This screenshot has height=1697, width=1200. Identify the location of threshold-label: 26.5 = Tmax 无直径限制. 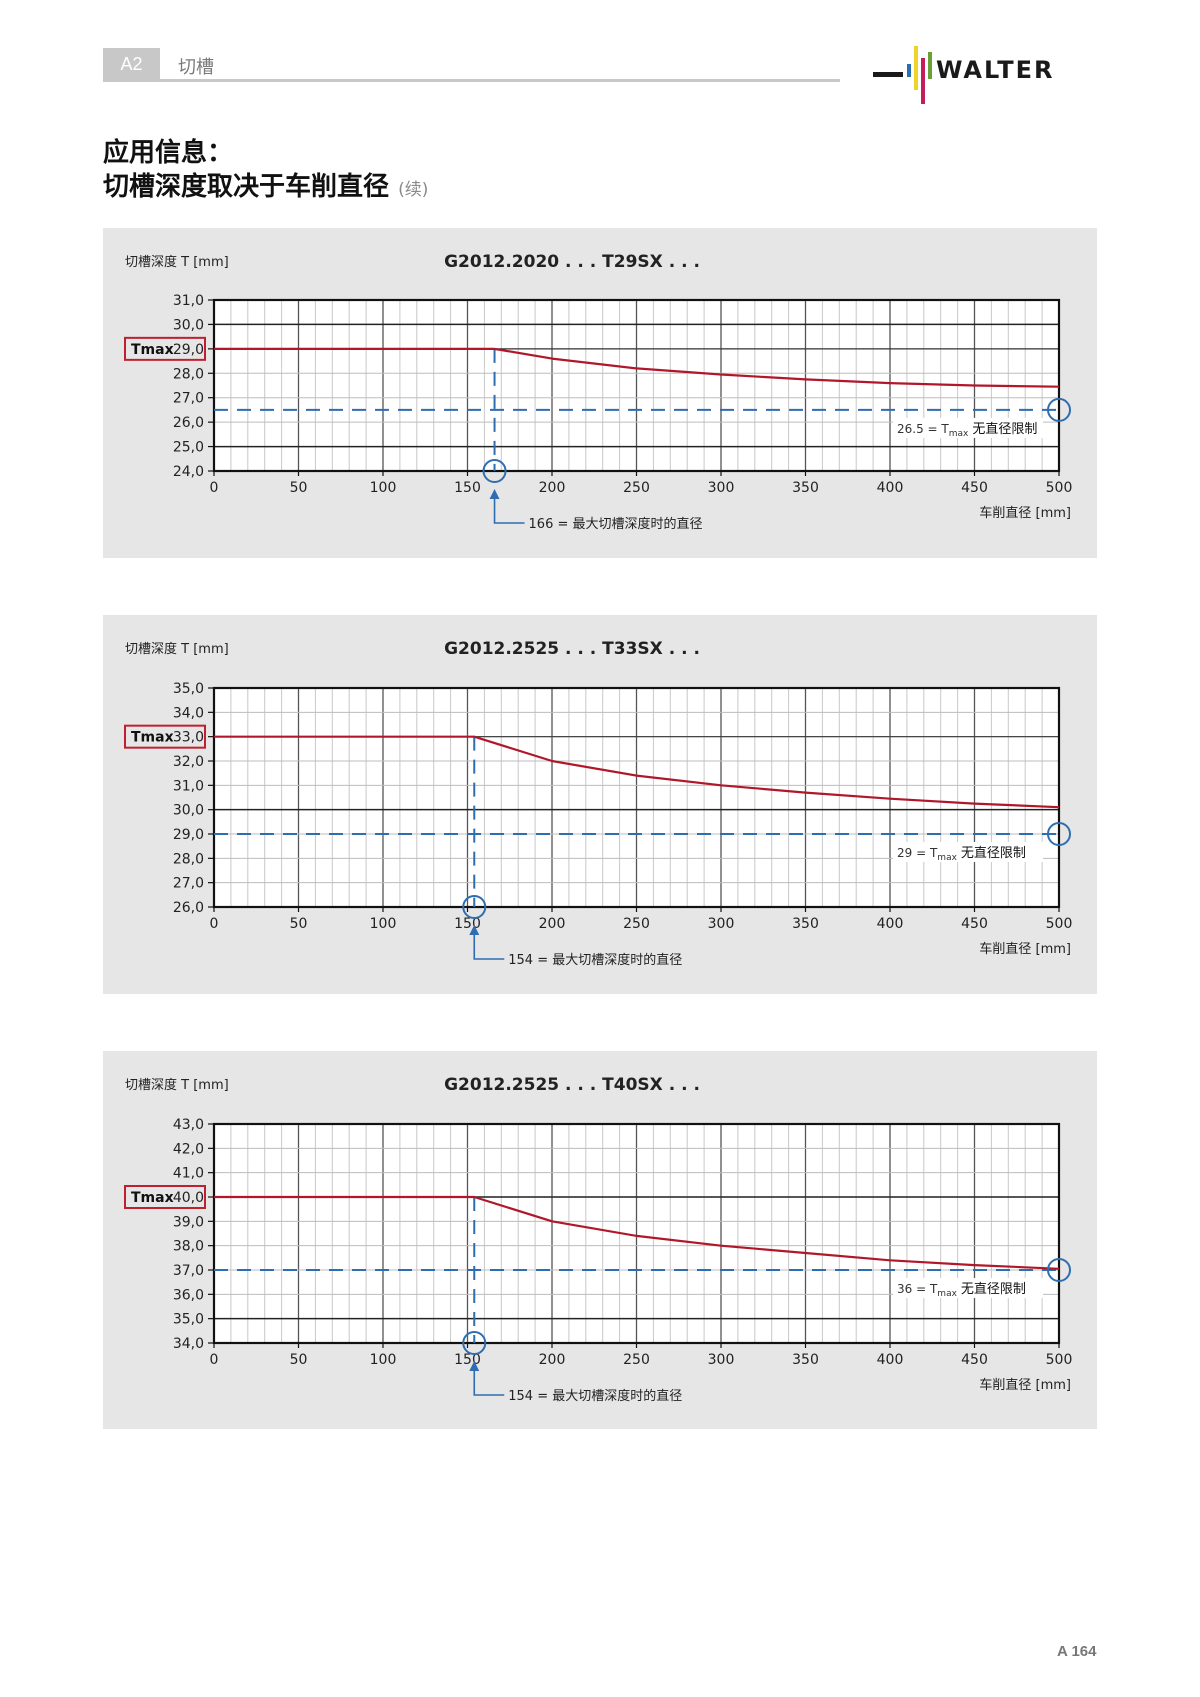
(967, 430).